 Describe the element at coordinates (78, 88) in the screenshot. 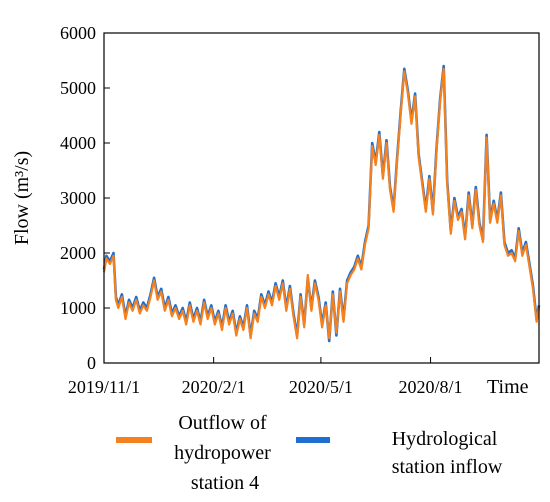

I see `y-tick-label: 5000` at that location.